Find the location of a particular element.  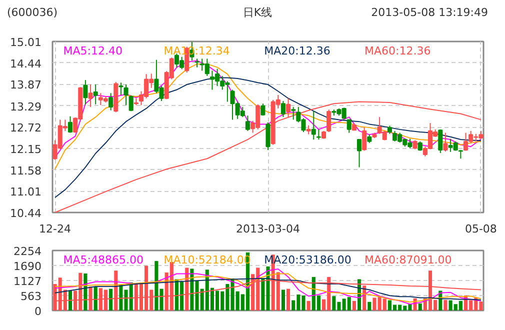

y-tick-label: 12.72 is located at coordinates (26, 128).